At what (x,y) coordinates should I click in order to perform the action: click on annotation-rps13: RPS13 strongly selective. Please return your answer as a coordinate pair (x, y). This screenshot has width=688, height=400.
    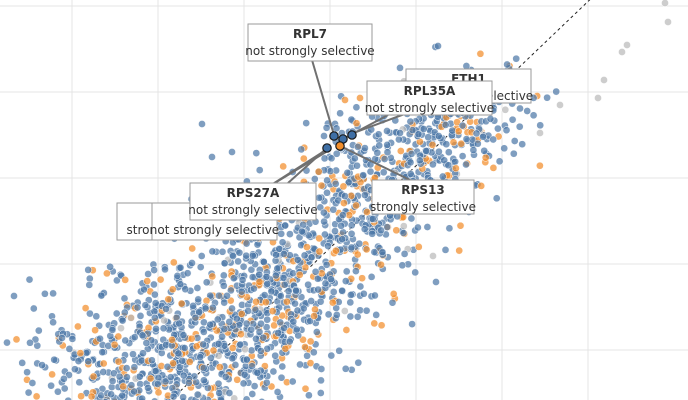
    Looking at the image, I should click on (423, 197).